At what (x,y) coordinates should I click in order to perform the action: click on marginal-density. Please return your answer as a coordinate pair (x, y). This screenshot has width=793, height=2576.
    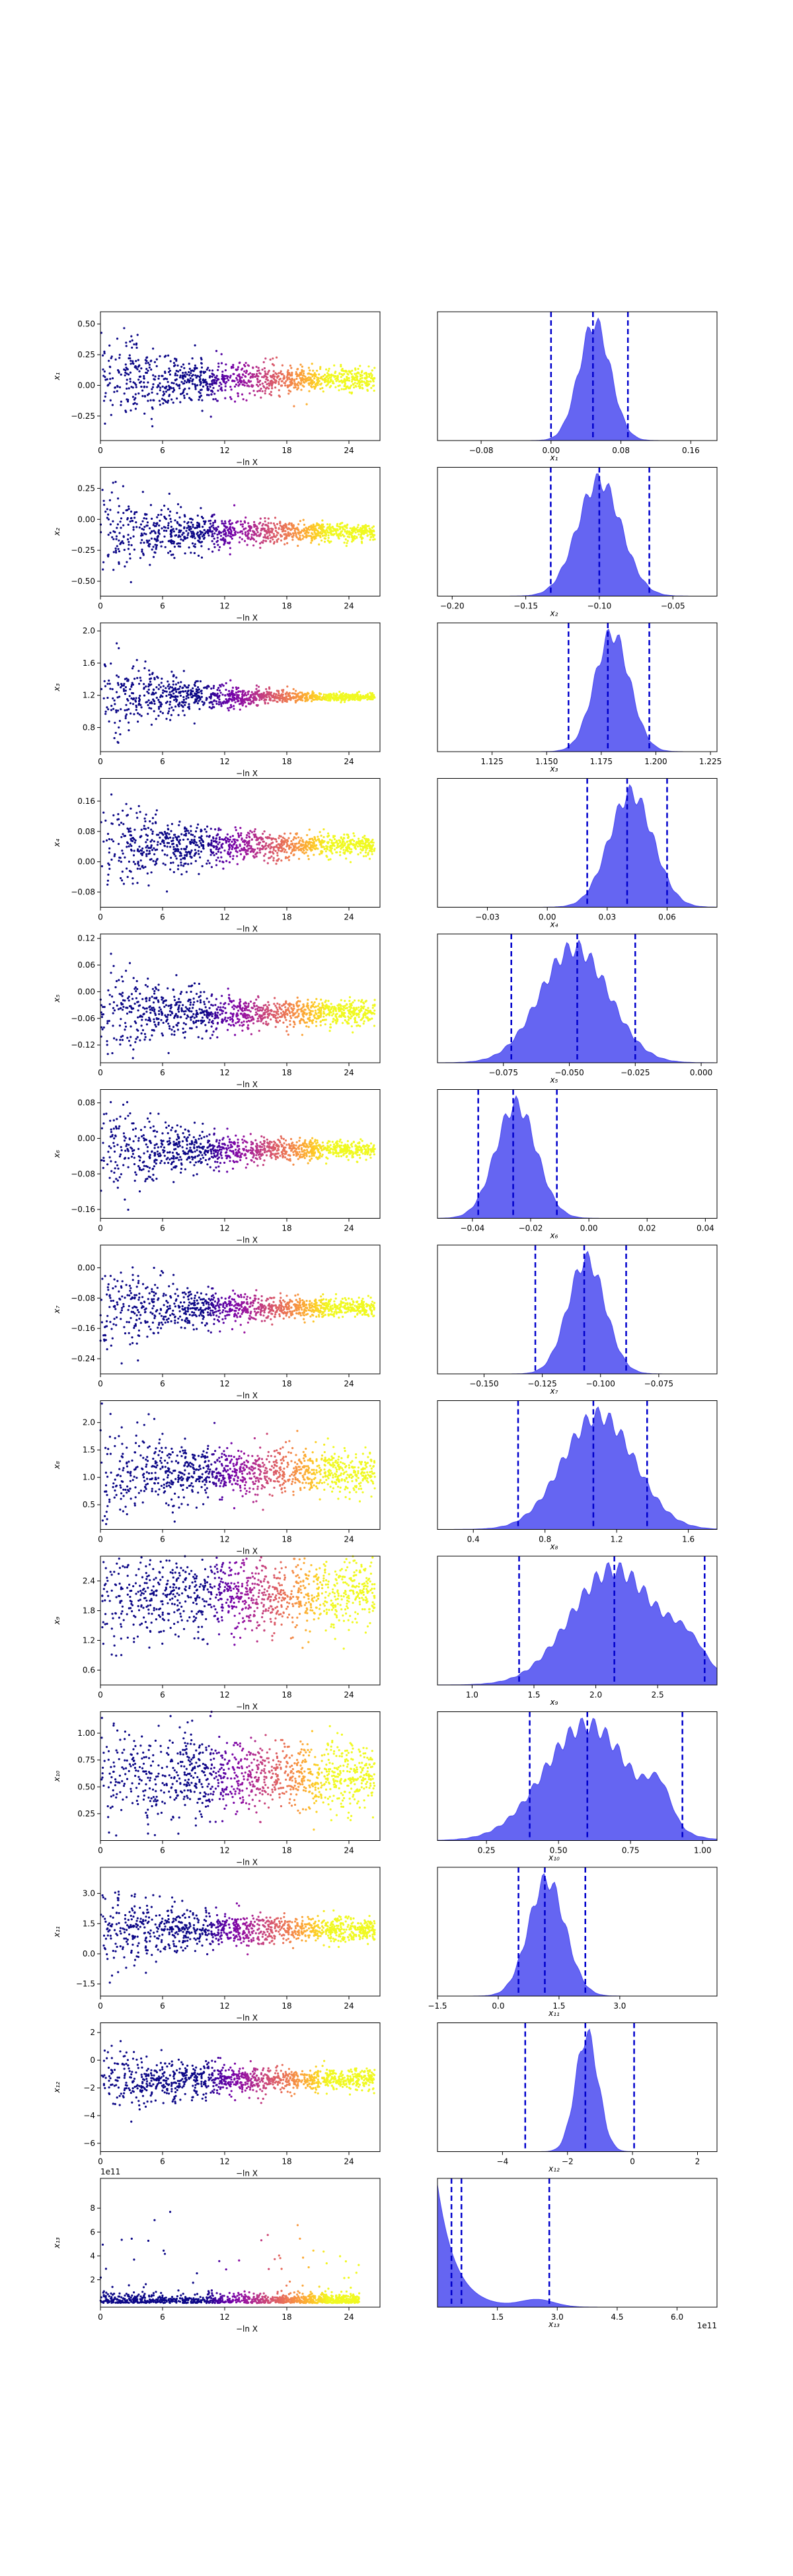
    Looking at the image, I should click on (577, 534).